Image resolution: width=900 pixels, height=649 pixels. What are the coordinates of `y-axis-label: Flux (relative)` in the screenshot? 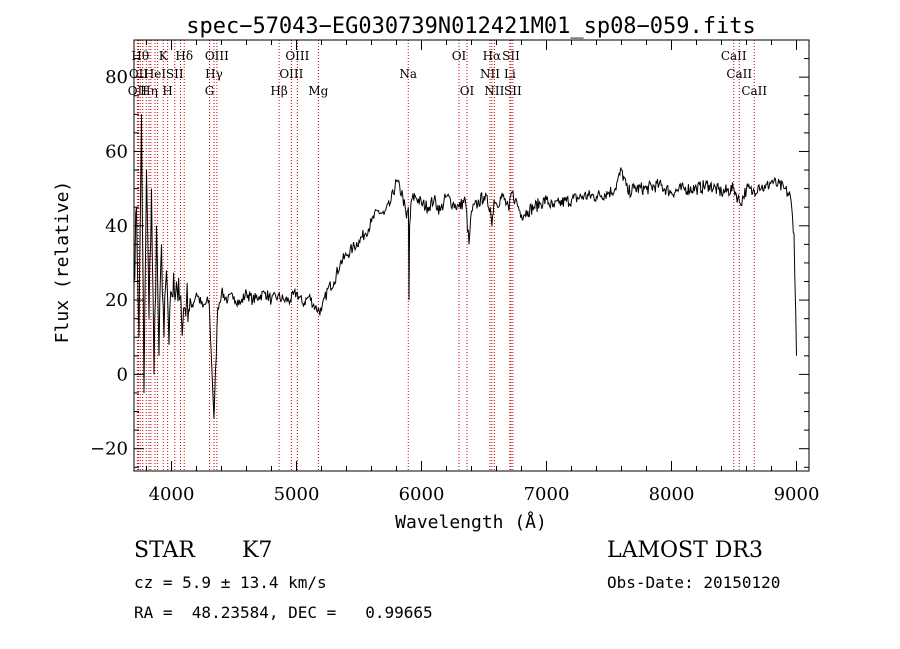 It's located at (62, 262).